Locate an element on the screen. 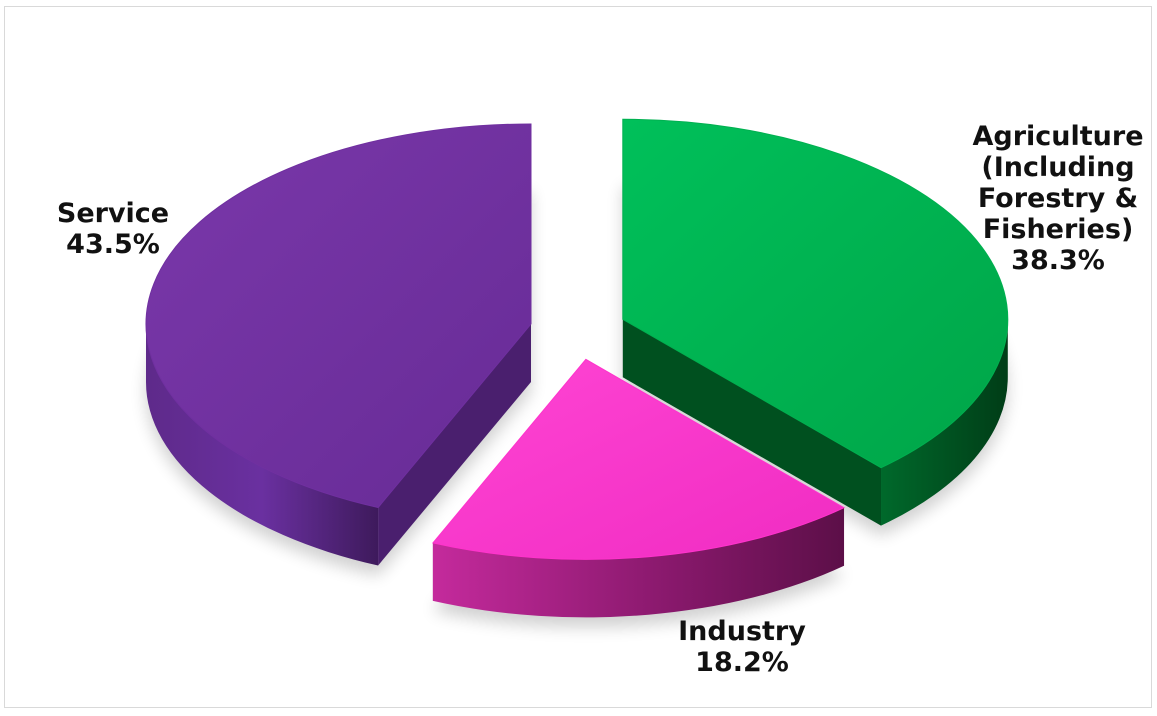 This screenshot has height=716, width=1157. data-label-value: 43.5% is located at coordinates (113, 244).